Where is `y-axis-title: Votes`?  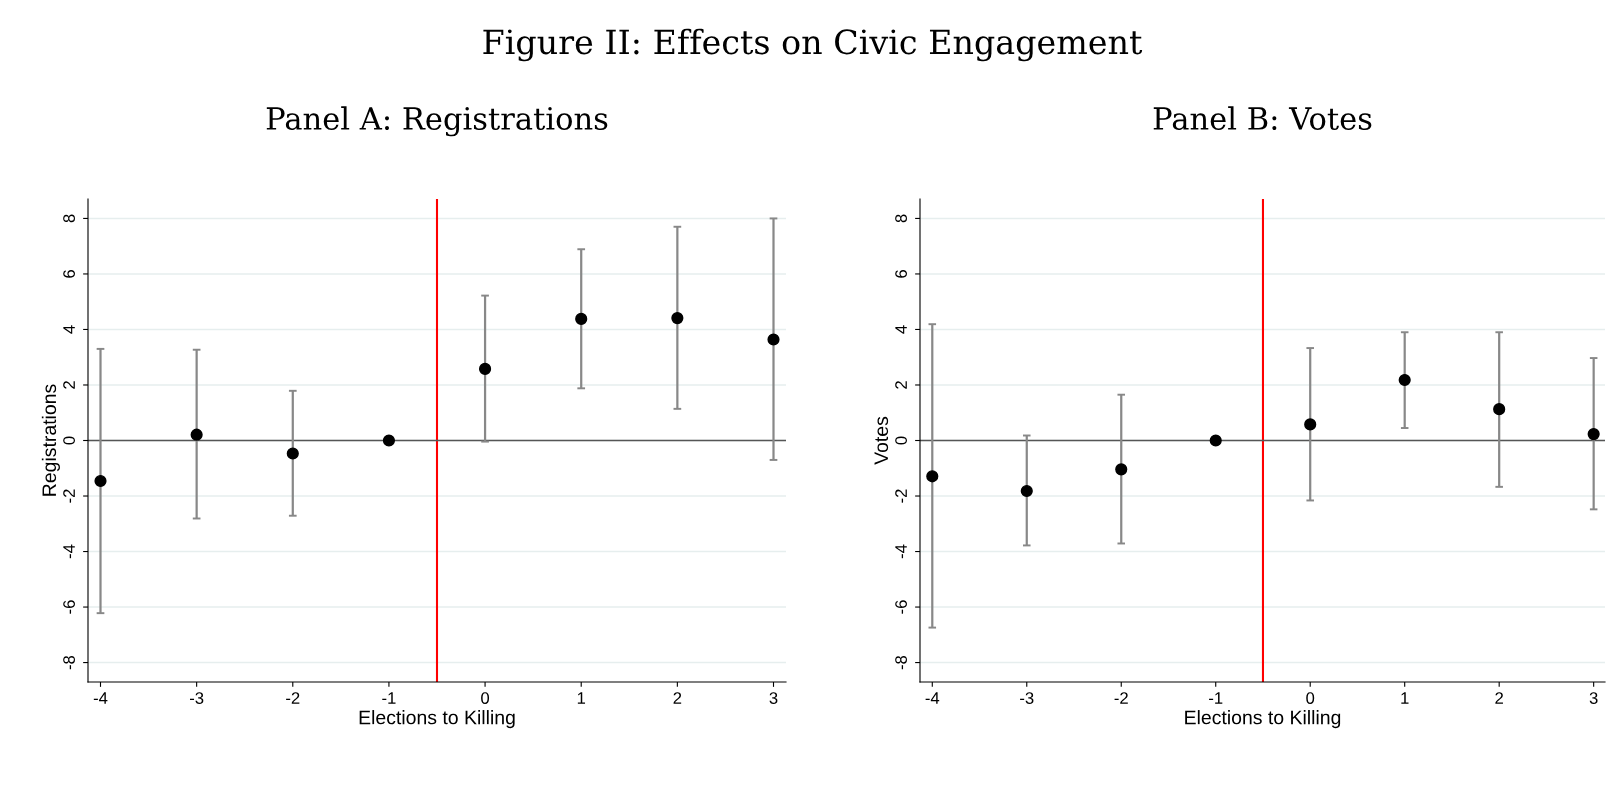
y-axis-title: Votes is located at coordinates (881, 440).